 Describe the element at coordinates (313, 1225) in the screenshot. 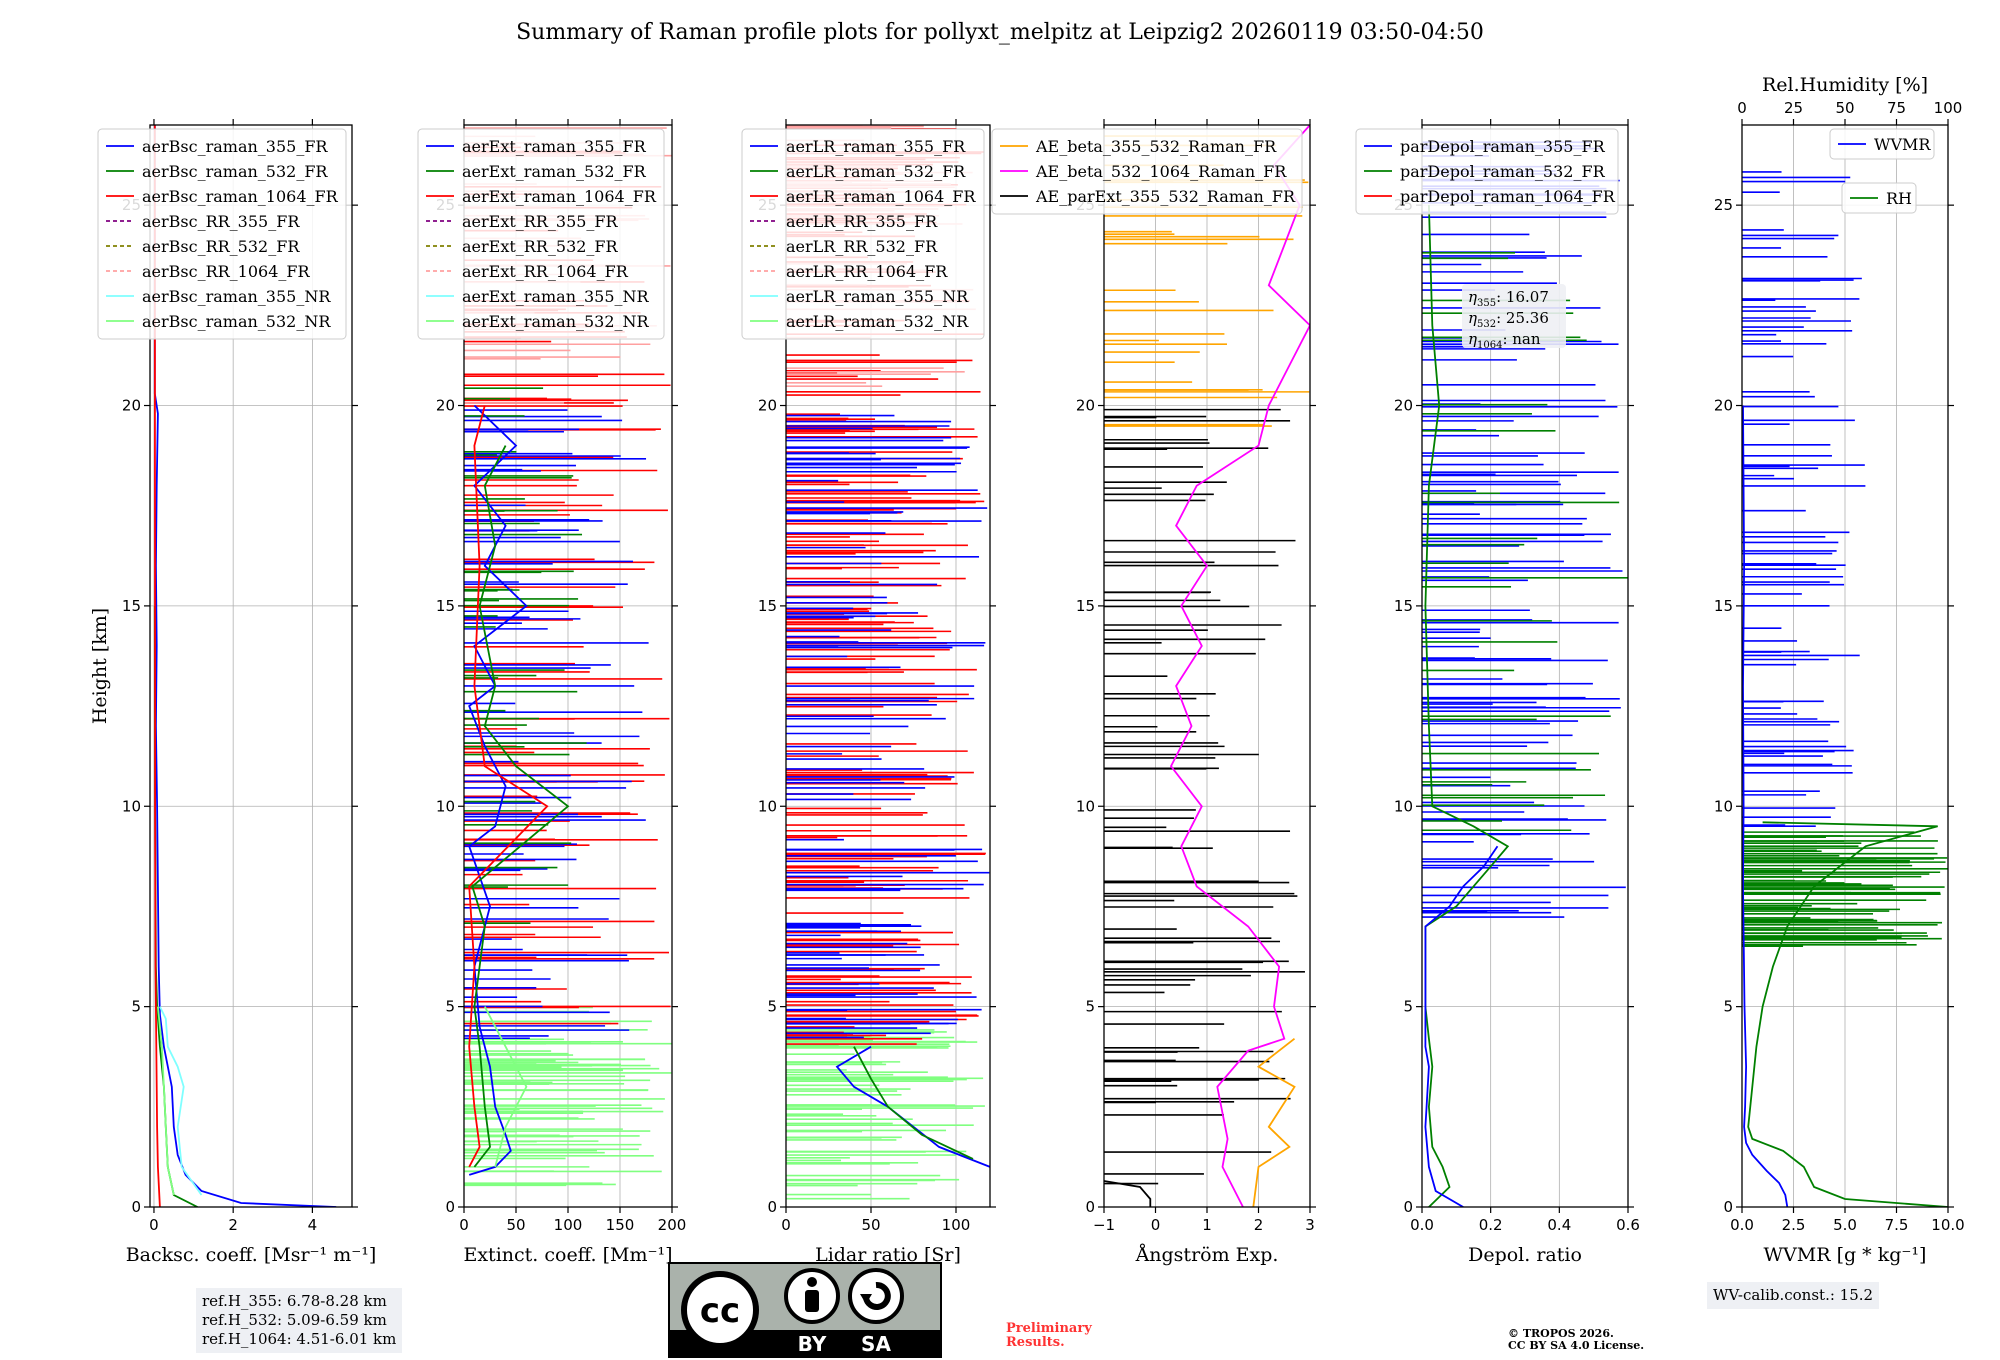

I see `x-tick-label-bsc-2: 4` at that location.